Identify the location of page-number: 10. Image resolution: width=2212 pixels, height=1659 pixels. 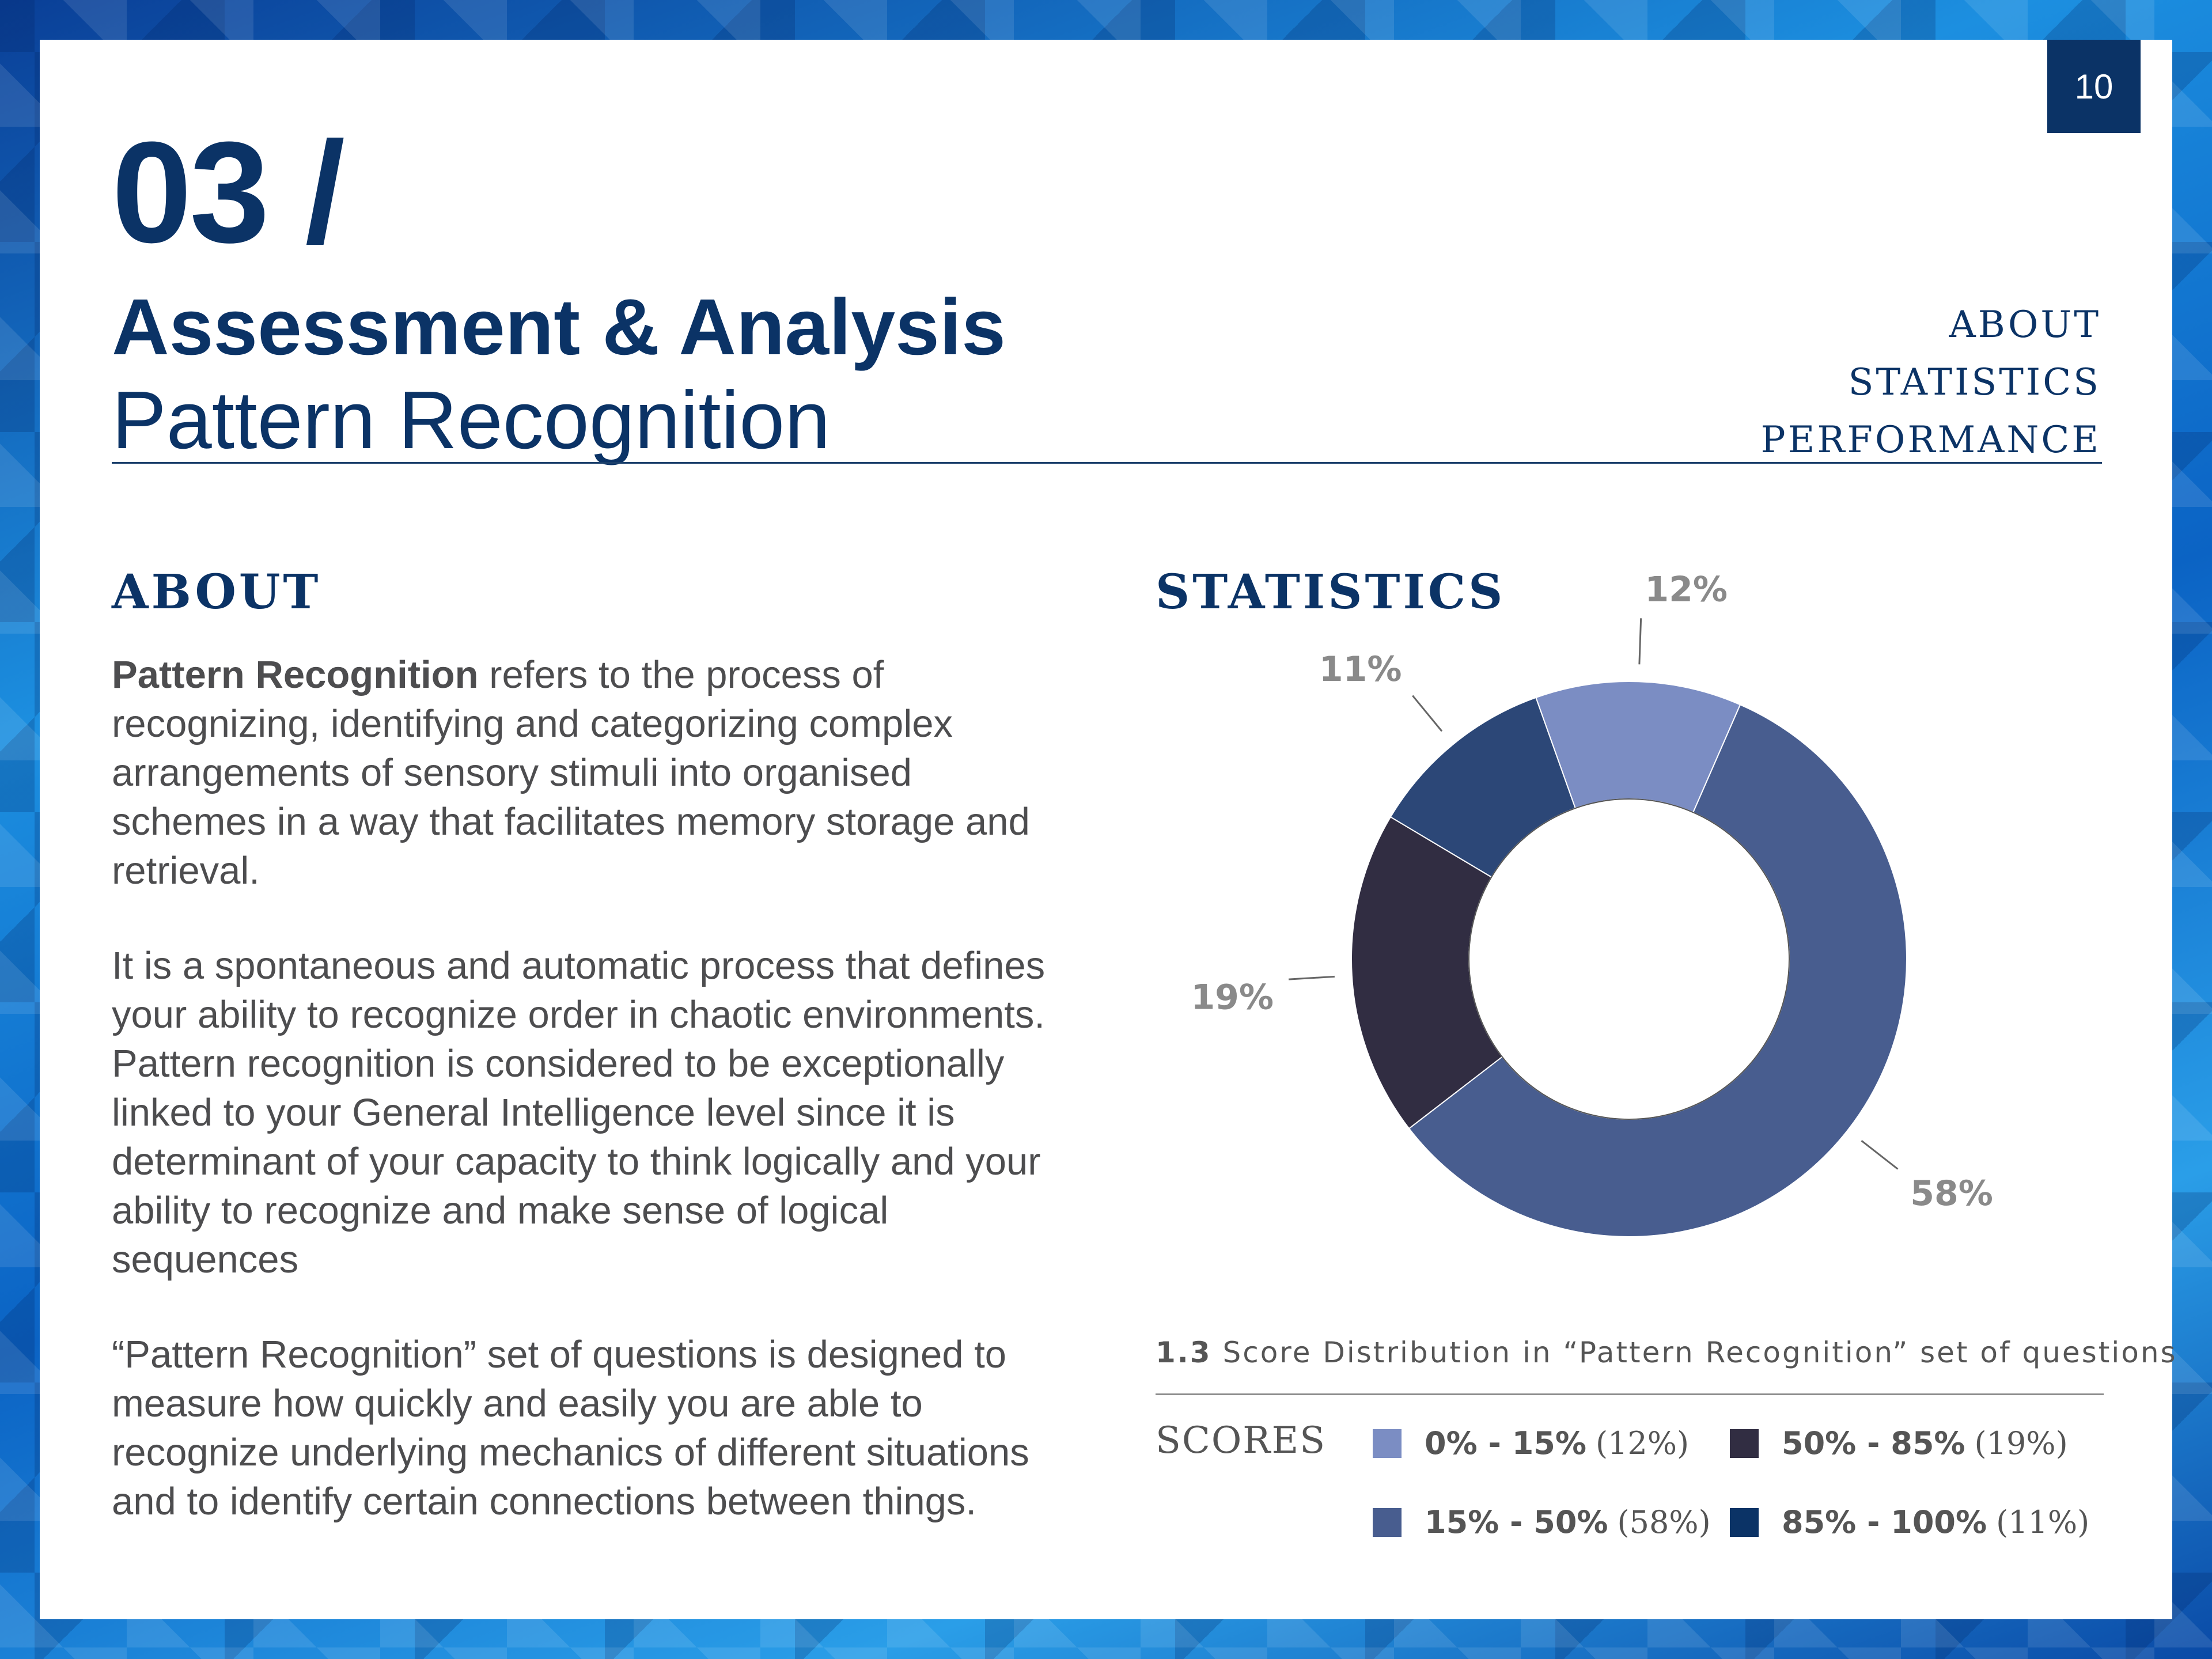
(2094, 86).